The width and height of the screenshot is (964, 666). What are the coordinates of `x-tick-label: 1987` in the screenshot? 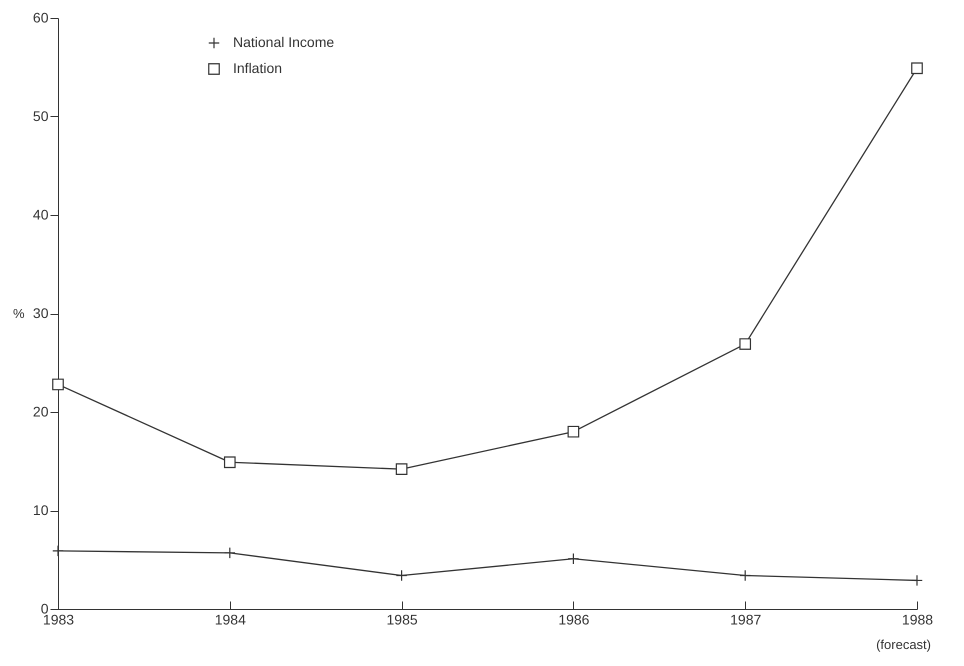 It's located at (746, 620).